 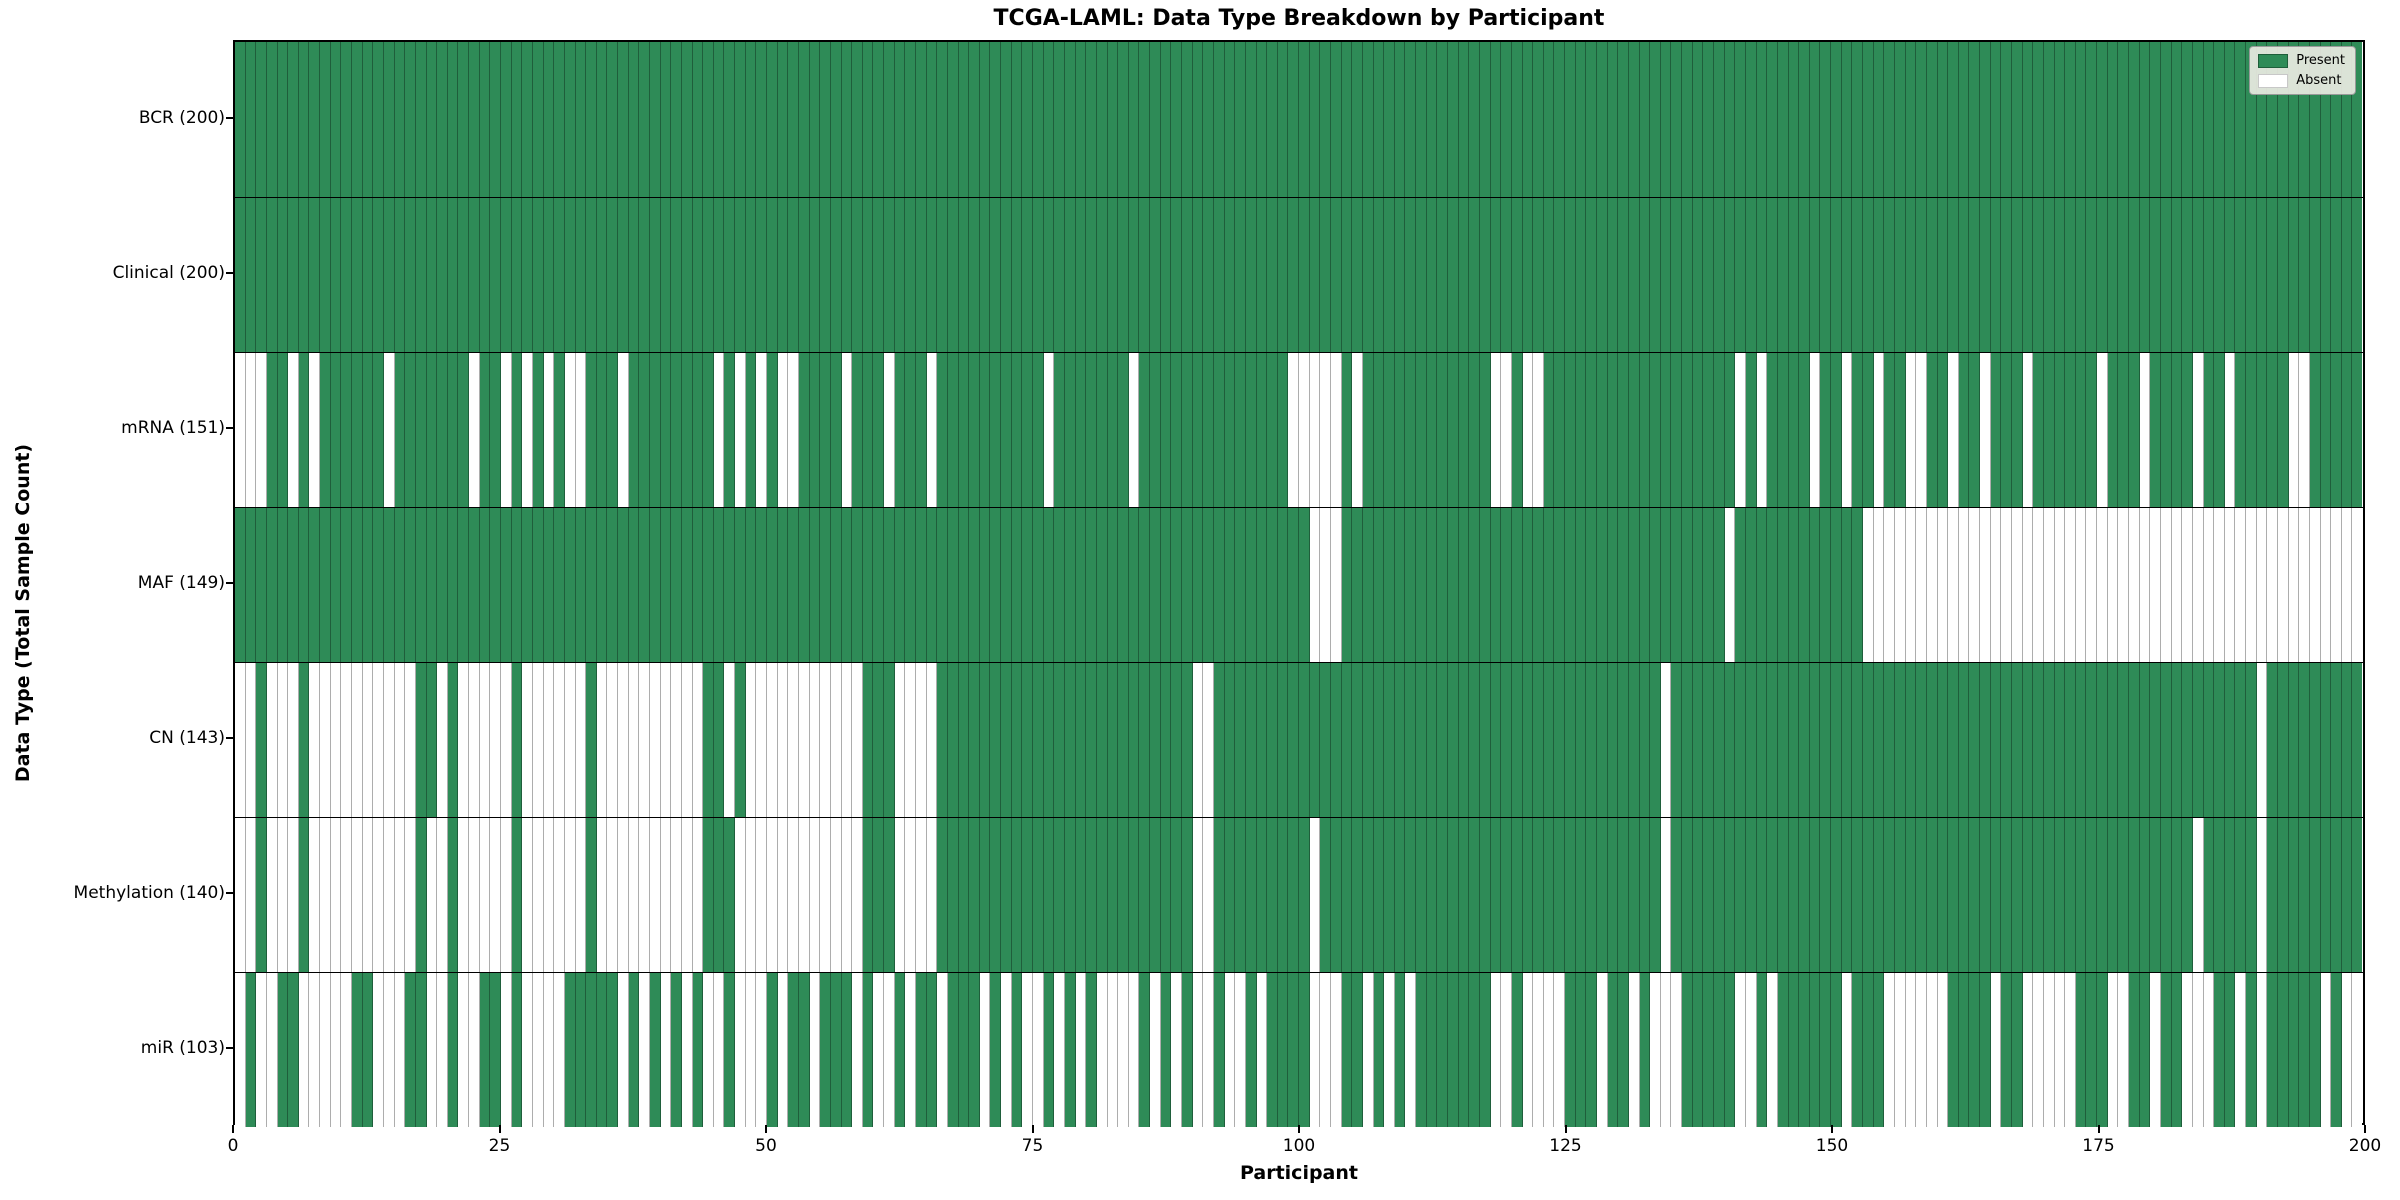 I want to click on heatmap-row-BCR, so click(x=1299, y=119).